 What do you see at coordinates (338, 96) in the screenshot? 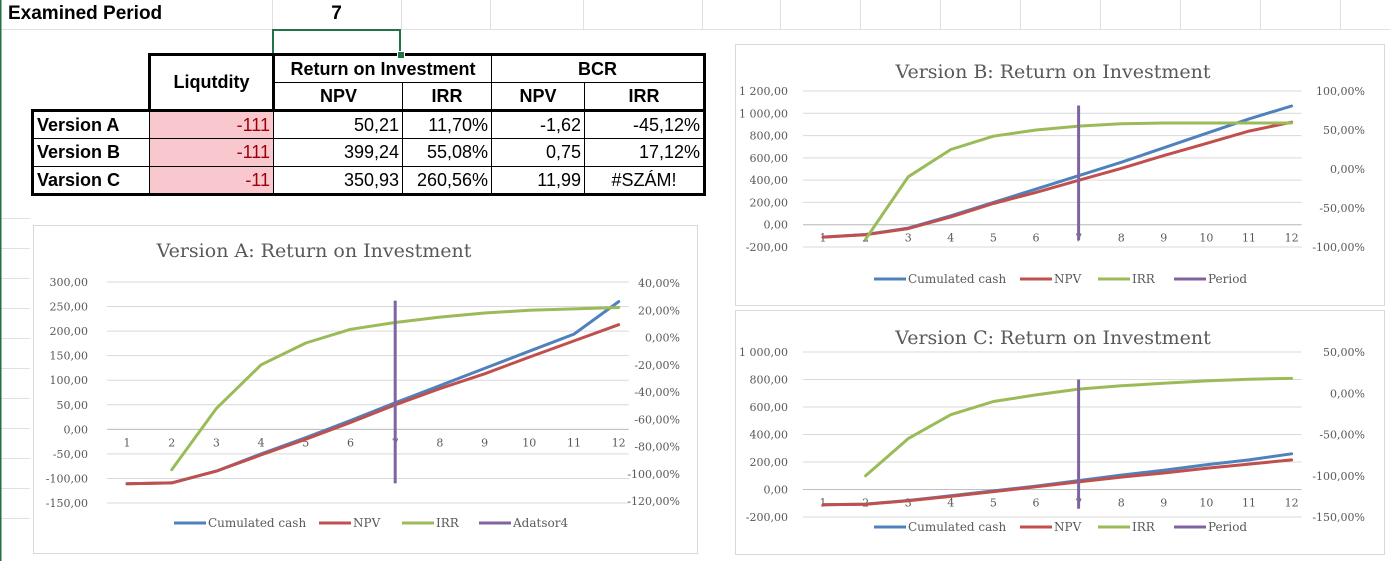
I see `roi-npv-header: NPV` at bounding box center [338, 96].